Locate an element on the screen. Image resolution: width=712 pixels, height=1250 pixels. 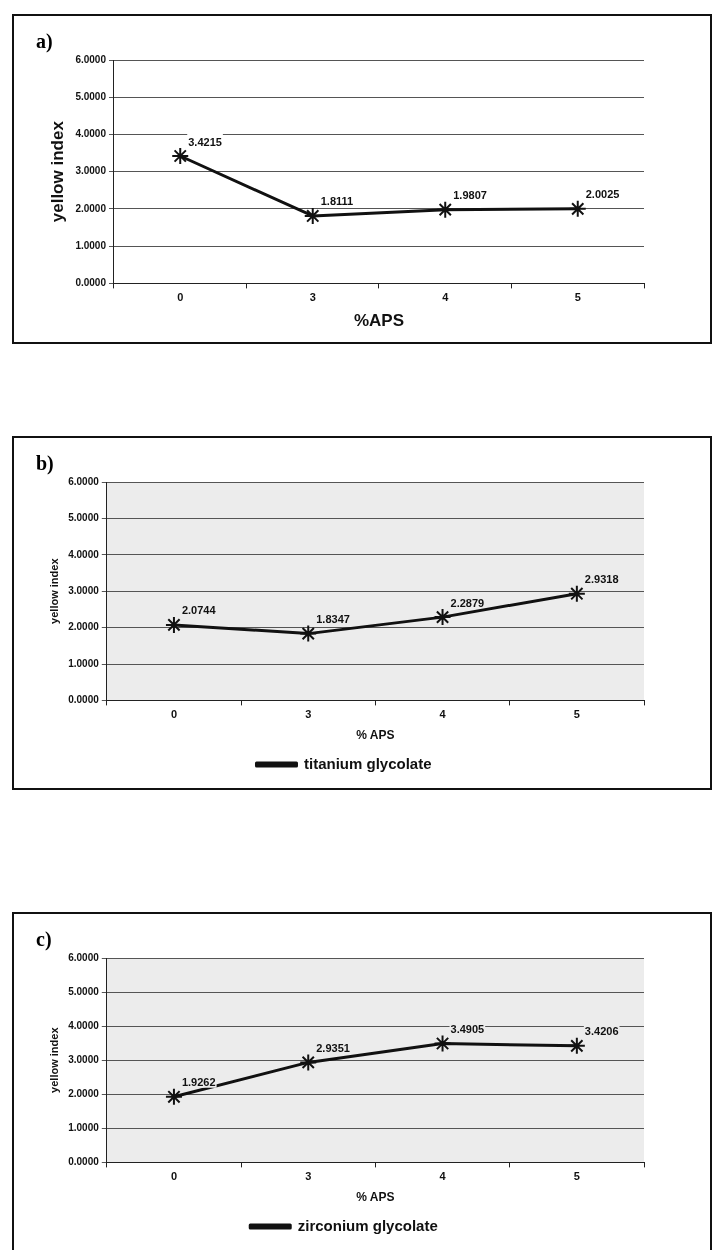
chart-title: a) is located at coordinates (44, 41).